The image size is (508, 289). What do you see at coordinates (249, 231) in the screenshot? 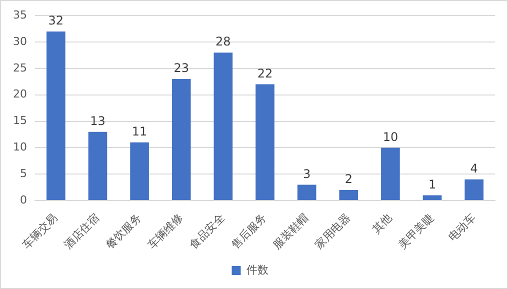
I see `x-tick-label: 售后服务` at bounding box center [249, 231].